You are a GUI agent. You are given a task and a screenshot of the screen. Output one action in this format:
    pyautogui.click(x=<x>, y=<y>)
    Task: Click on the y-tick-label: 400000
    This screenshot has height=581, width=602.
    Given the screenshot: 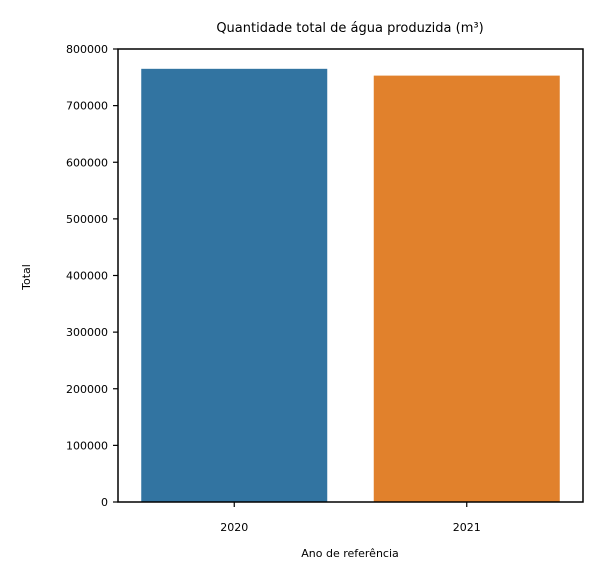 What is the action you would take?
    pyautogui.click(x=87, y=276)
    